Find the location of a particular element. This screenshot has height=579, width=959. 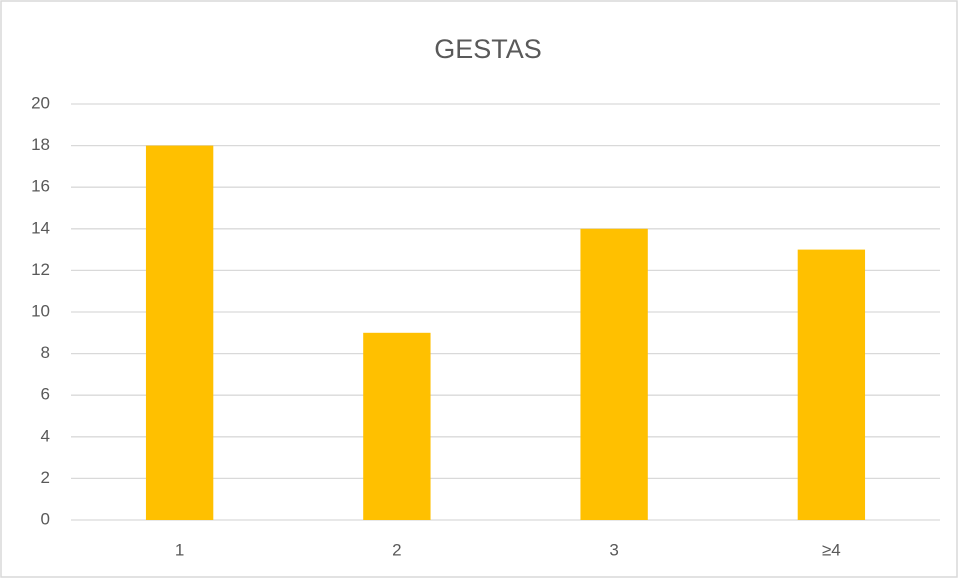

x-tick-label: 3 is located at coordinates (613, 549).